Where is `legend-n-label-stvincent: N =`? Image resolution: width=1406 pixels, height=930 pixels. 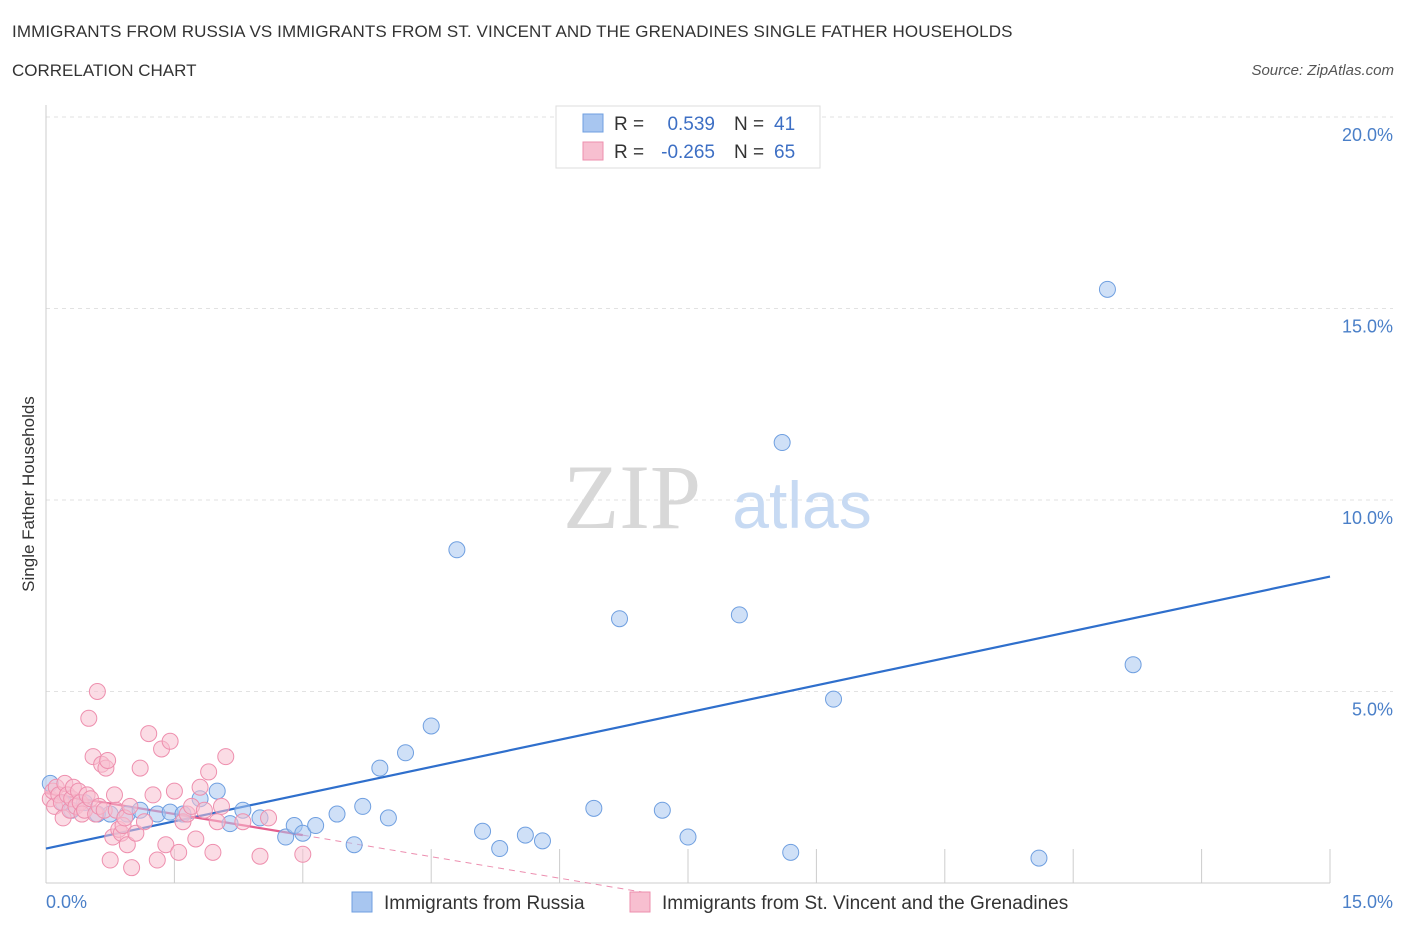 legend-n-label-stvincent: N = is located at coordinates (749, 152).